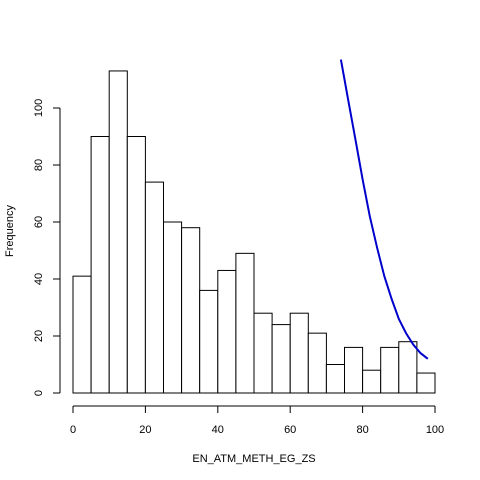 Image resolution: width=480 pixels, height=480 pixels. What do you see at coordinates (10, 231) in the screenshot?
I see `y-axis-title: Frequency` at bounding box center [10, 231].